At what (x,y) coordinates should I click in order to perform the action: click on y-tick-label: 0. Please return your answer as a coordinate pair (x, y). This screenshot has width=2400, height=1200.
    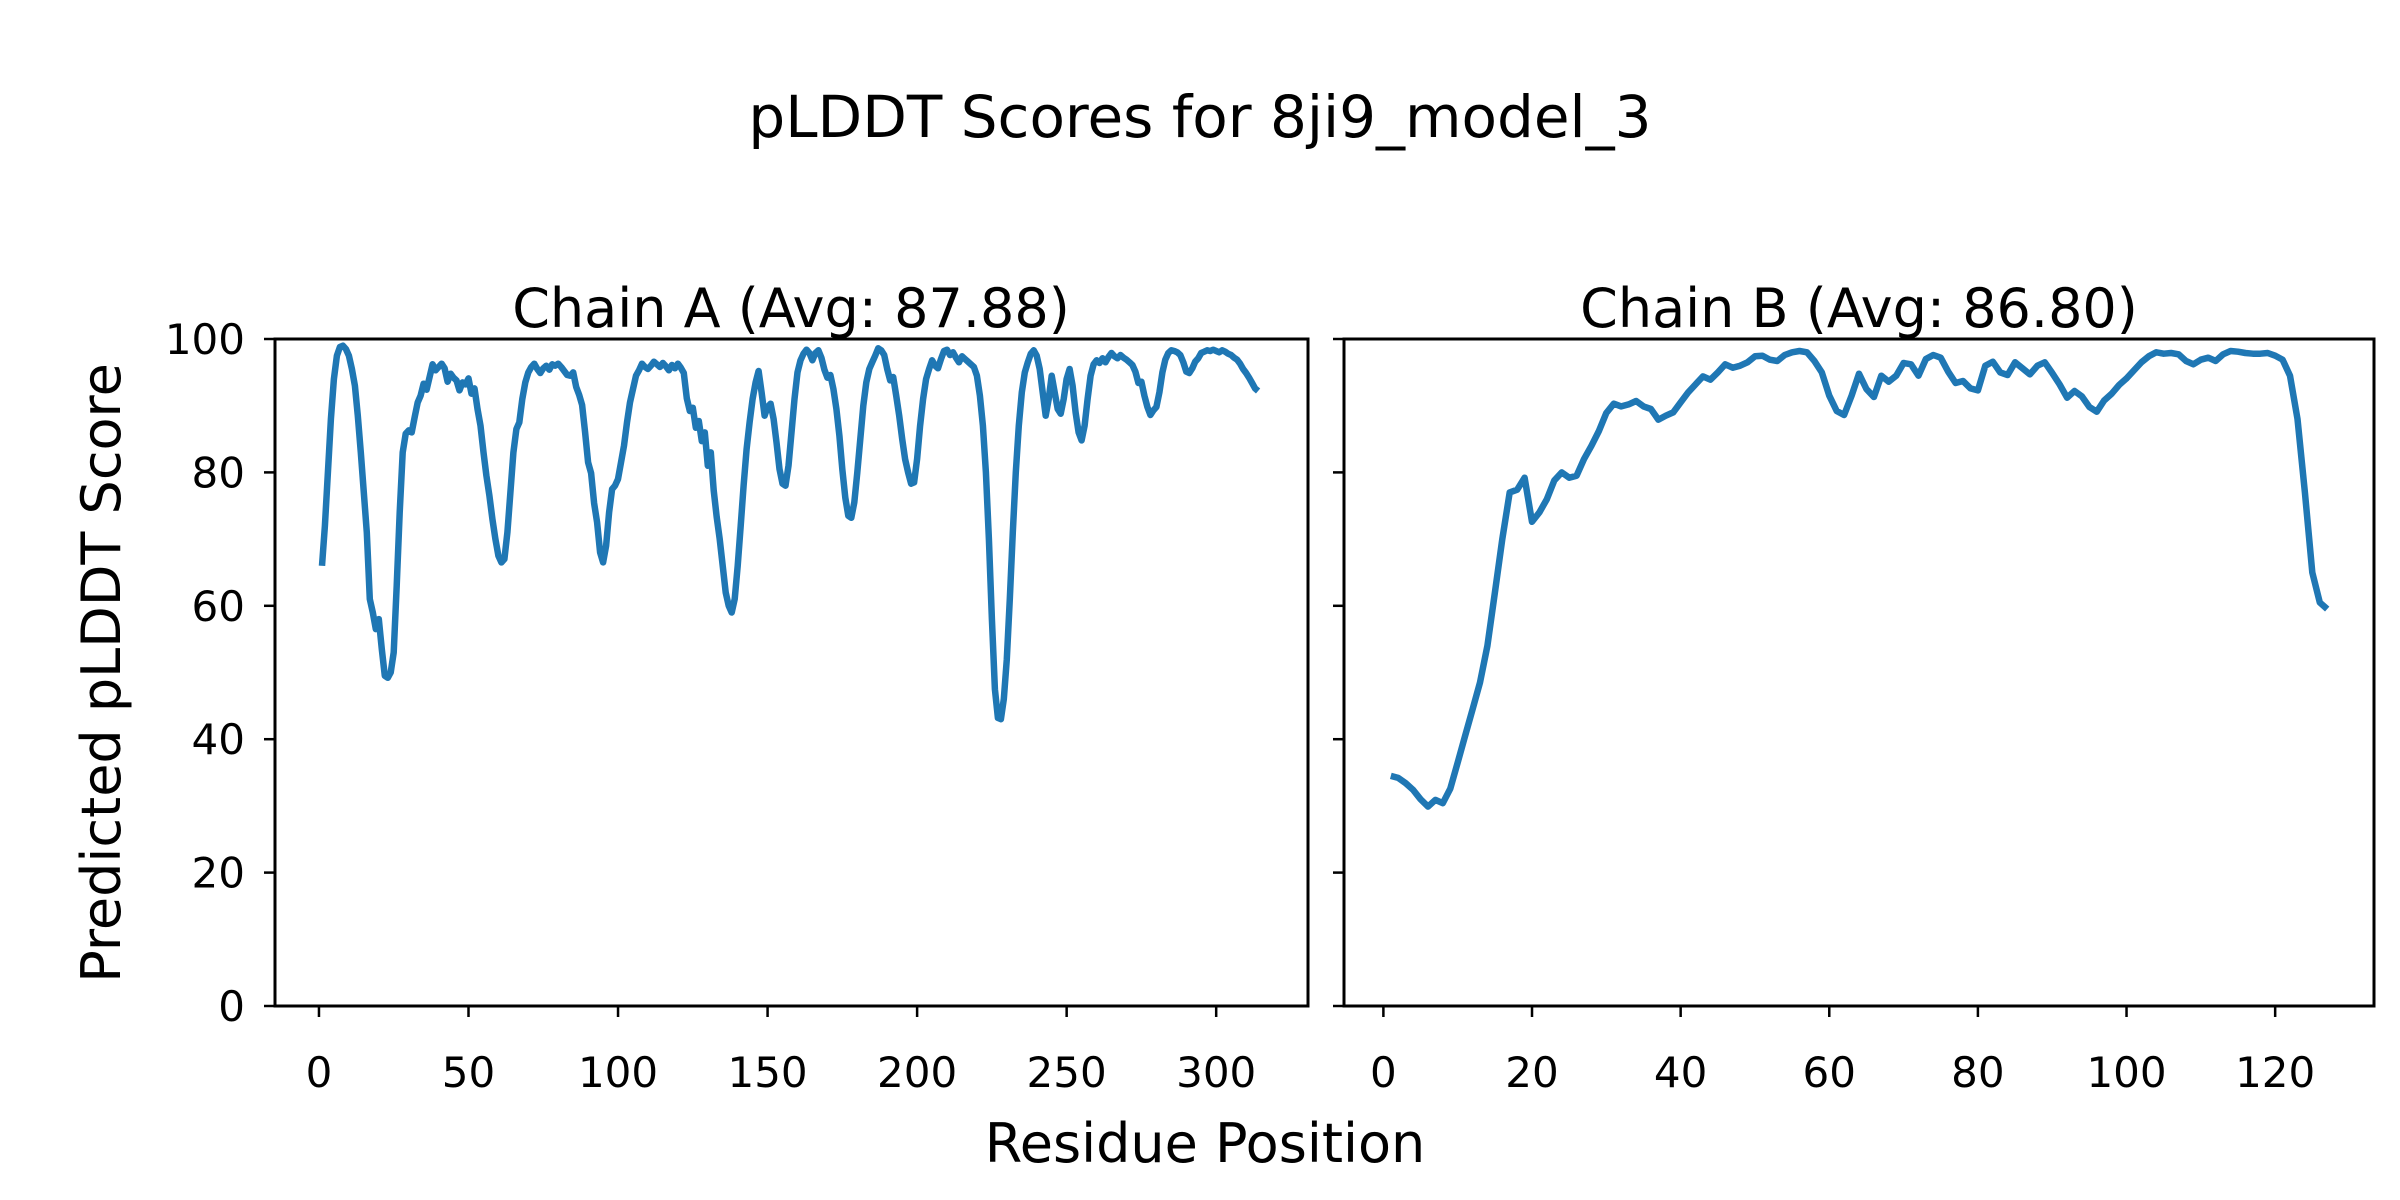
    Looking at the image, I should click on (231, 1006).